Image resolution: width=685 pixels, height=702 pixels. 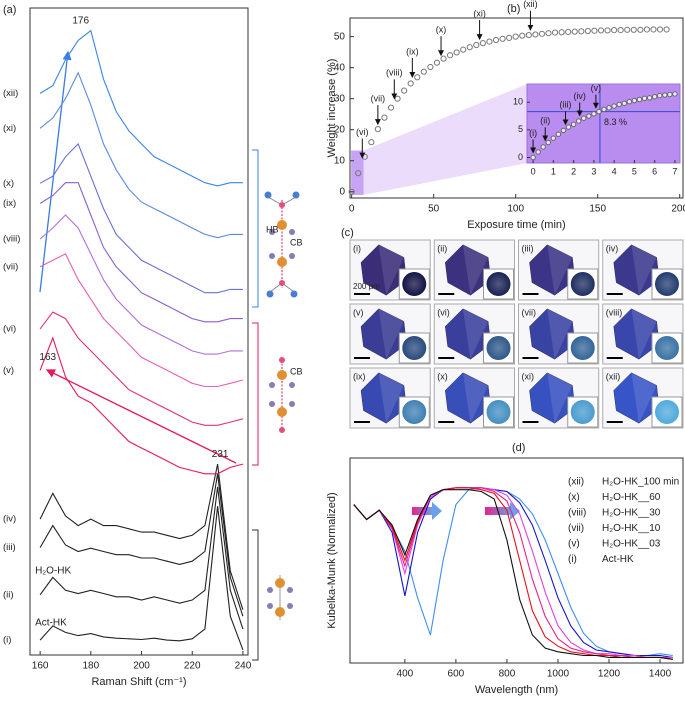 I want to click on series-label: (x), so click(x=8, y=183).